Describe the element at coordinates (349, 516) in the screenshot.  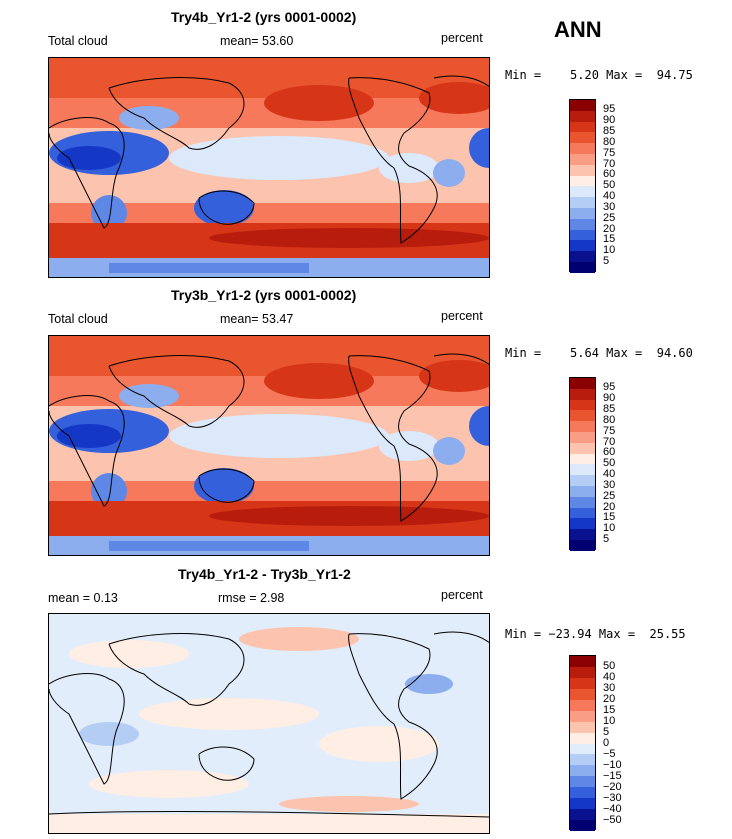
I see `panel2-southern-ocean-core` at that location.